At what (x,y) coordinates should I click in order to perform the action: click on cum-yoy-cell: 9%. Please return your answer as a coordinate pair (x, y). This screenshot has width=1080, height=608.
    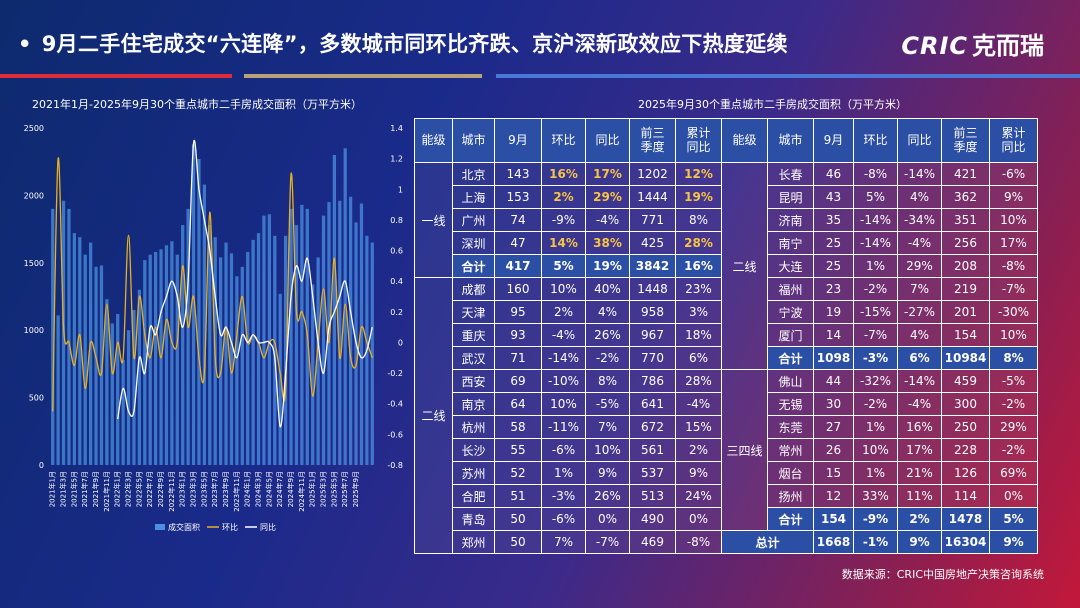
    Looking at the image, I should click on (1013, 197).